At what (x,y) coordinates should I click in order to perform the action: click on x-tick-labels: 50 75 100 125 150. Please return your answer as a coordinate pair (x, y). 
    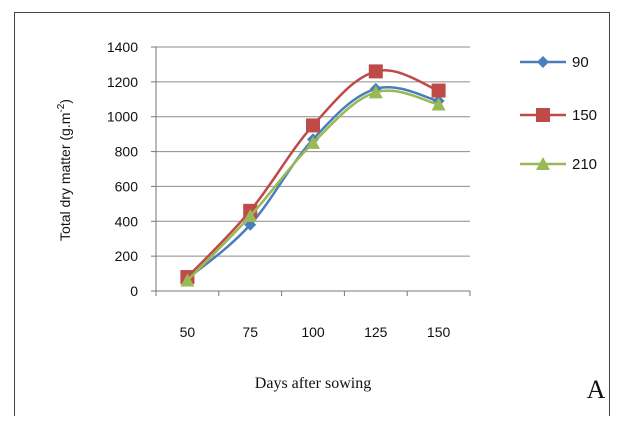
    Looking at the image, I should click on (315, 332).